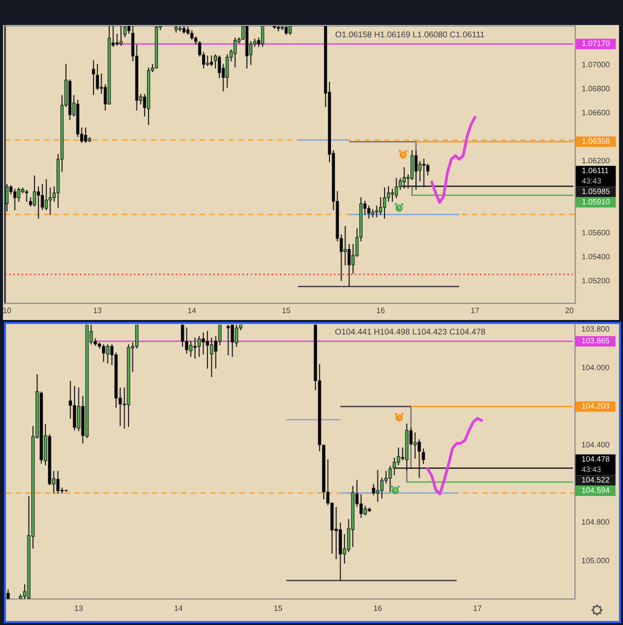  I want to click on text: O1.06158 H1.06169 L1.06080 C1.06111, so click(410, 34).